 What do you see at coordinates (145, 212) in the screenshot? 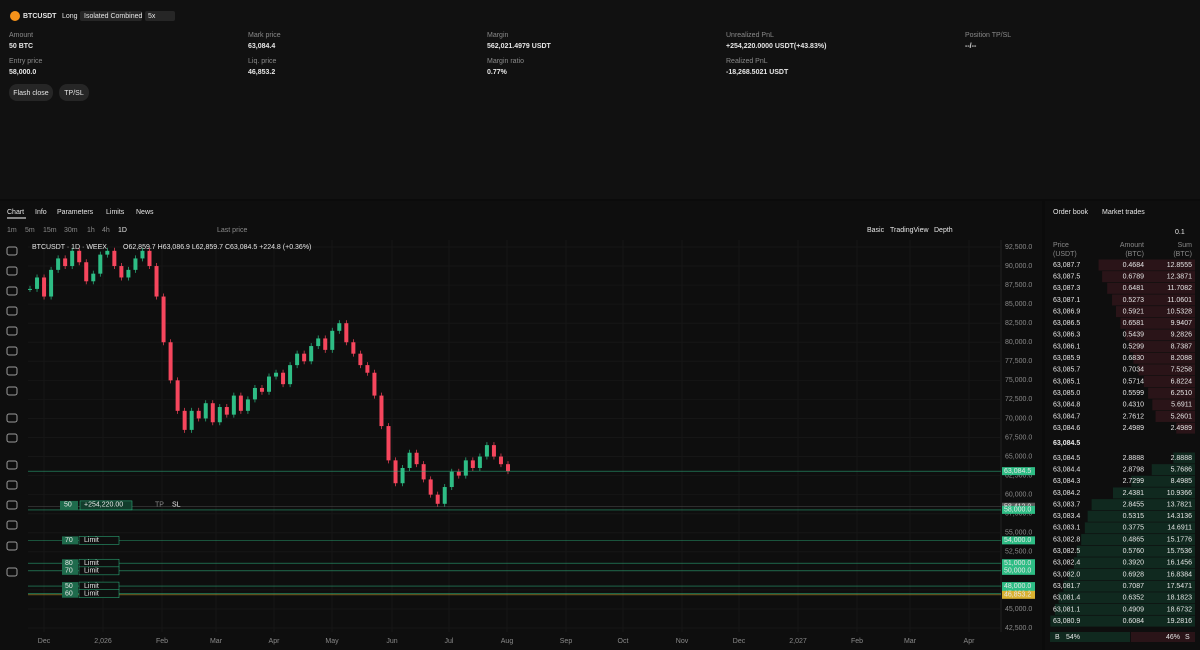
I see `tab: News` at bounding box center [145, 212].